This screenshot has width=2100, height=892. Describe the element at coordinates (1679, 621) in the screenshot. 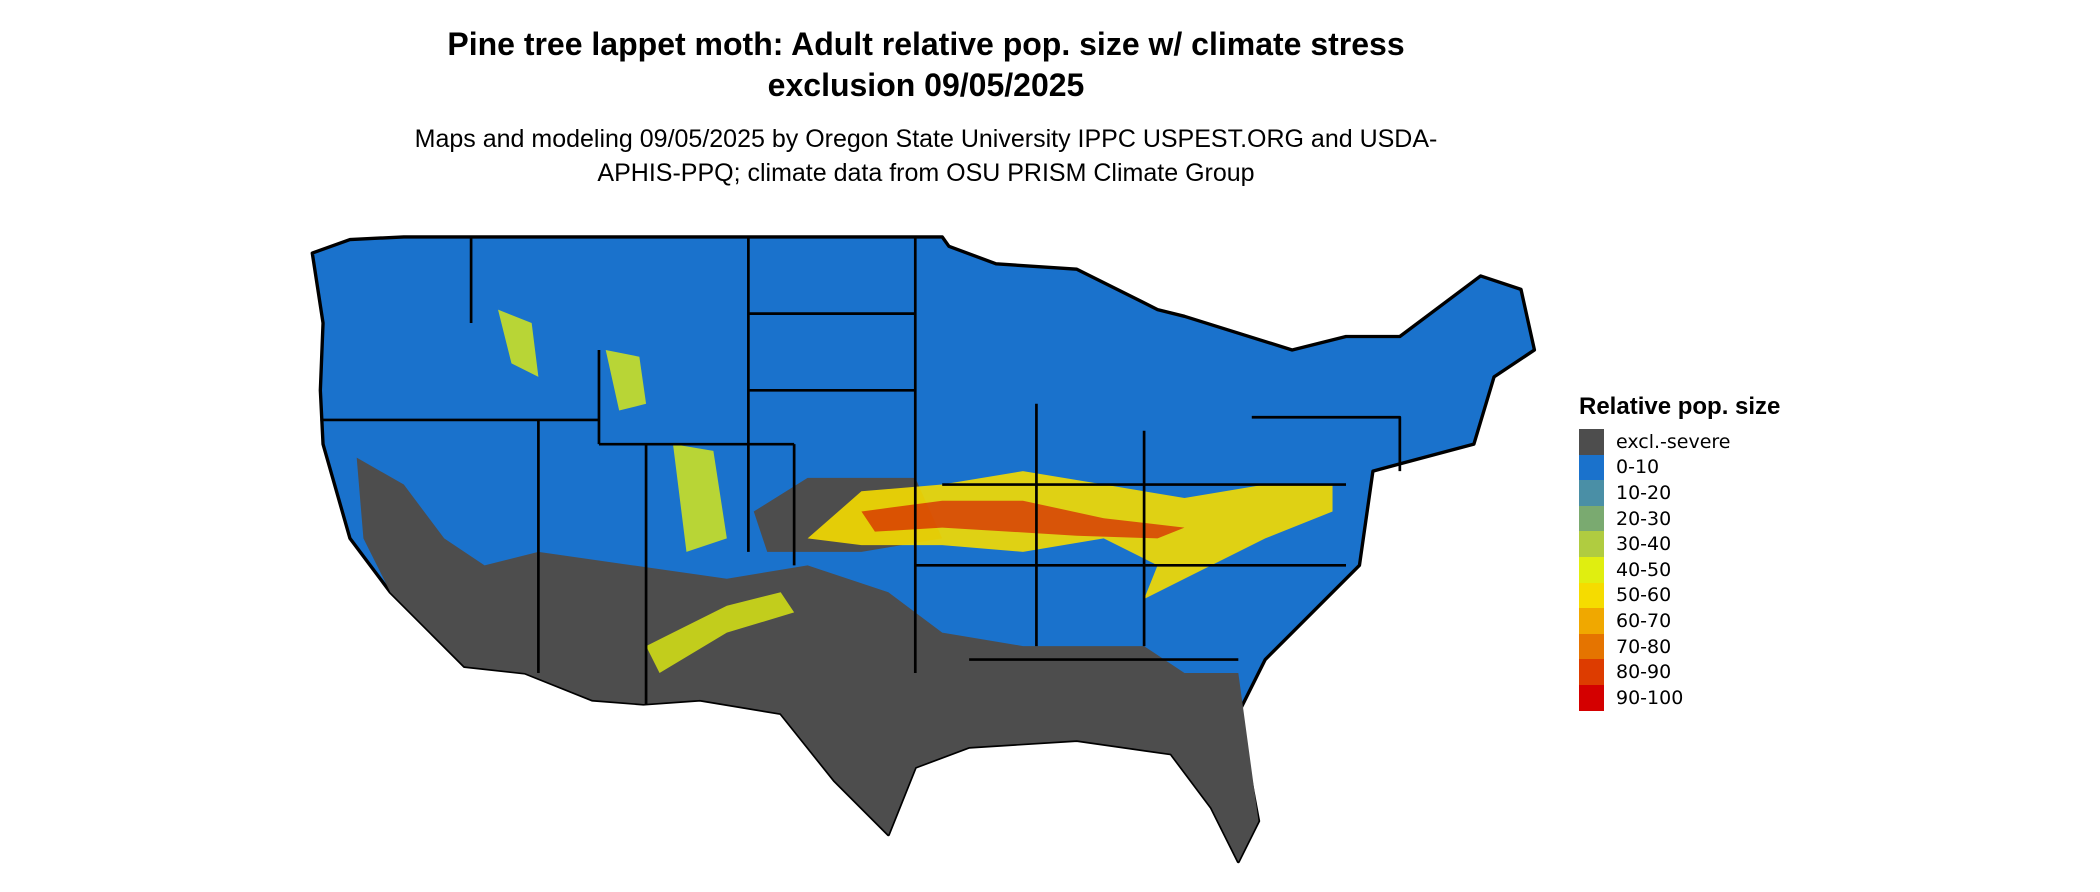

I see `legend-entry: 60-70` at that location.